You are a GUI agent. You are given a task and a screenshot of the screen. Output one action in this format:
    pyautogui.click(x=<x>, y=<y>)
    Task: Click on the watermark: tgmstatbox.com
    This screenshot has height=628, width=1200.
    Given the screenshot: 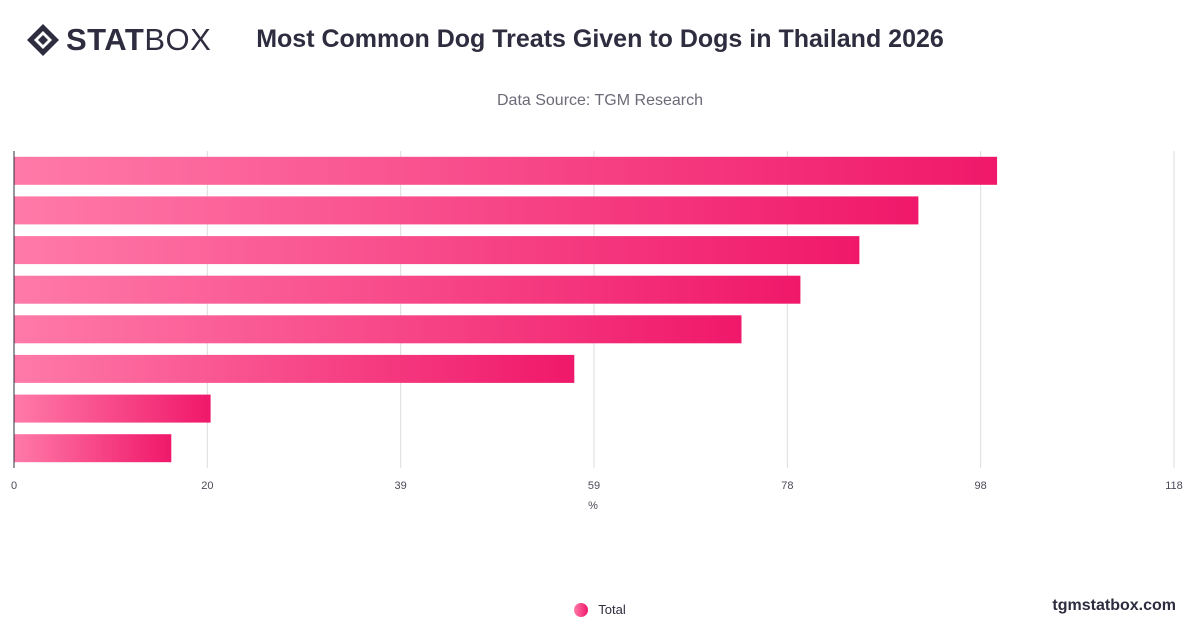 What is the action you would take?
    pyautogui.click(x=1114, y=605)
    